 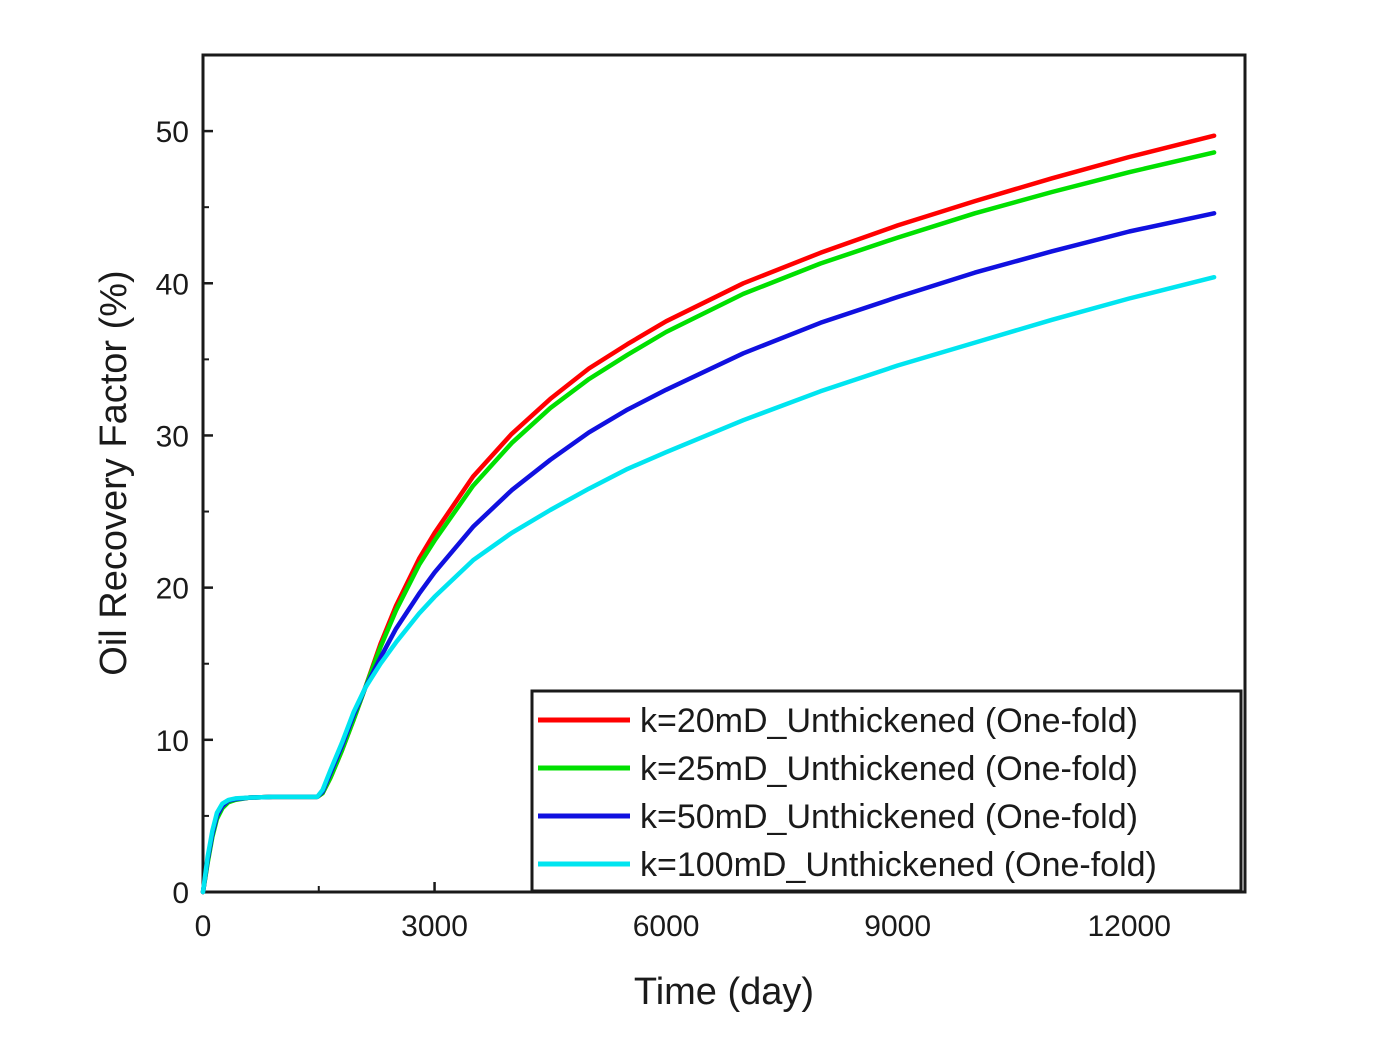 I want to click on y-tick-label: 0, so click(x=180, y=893).